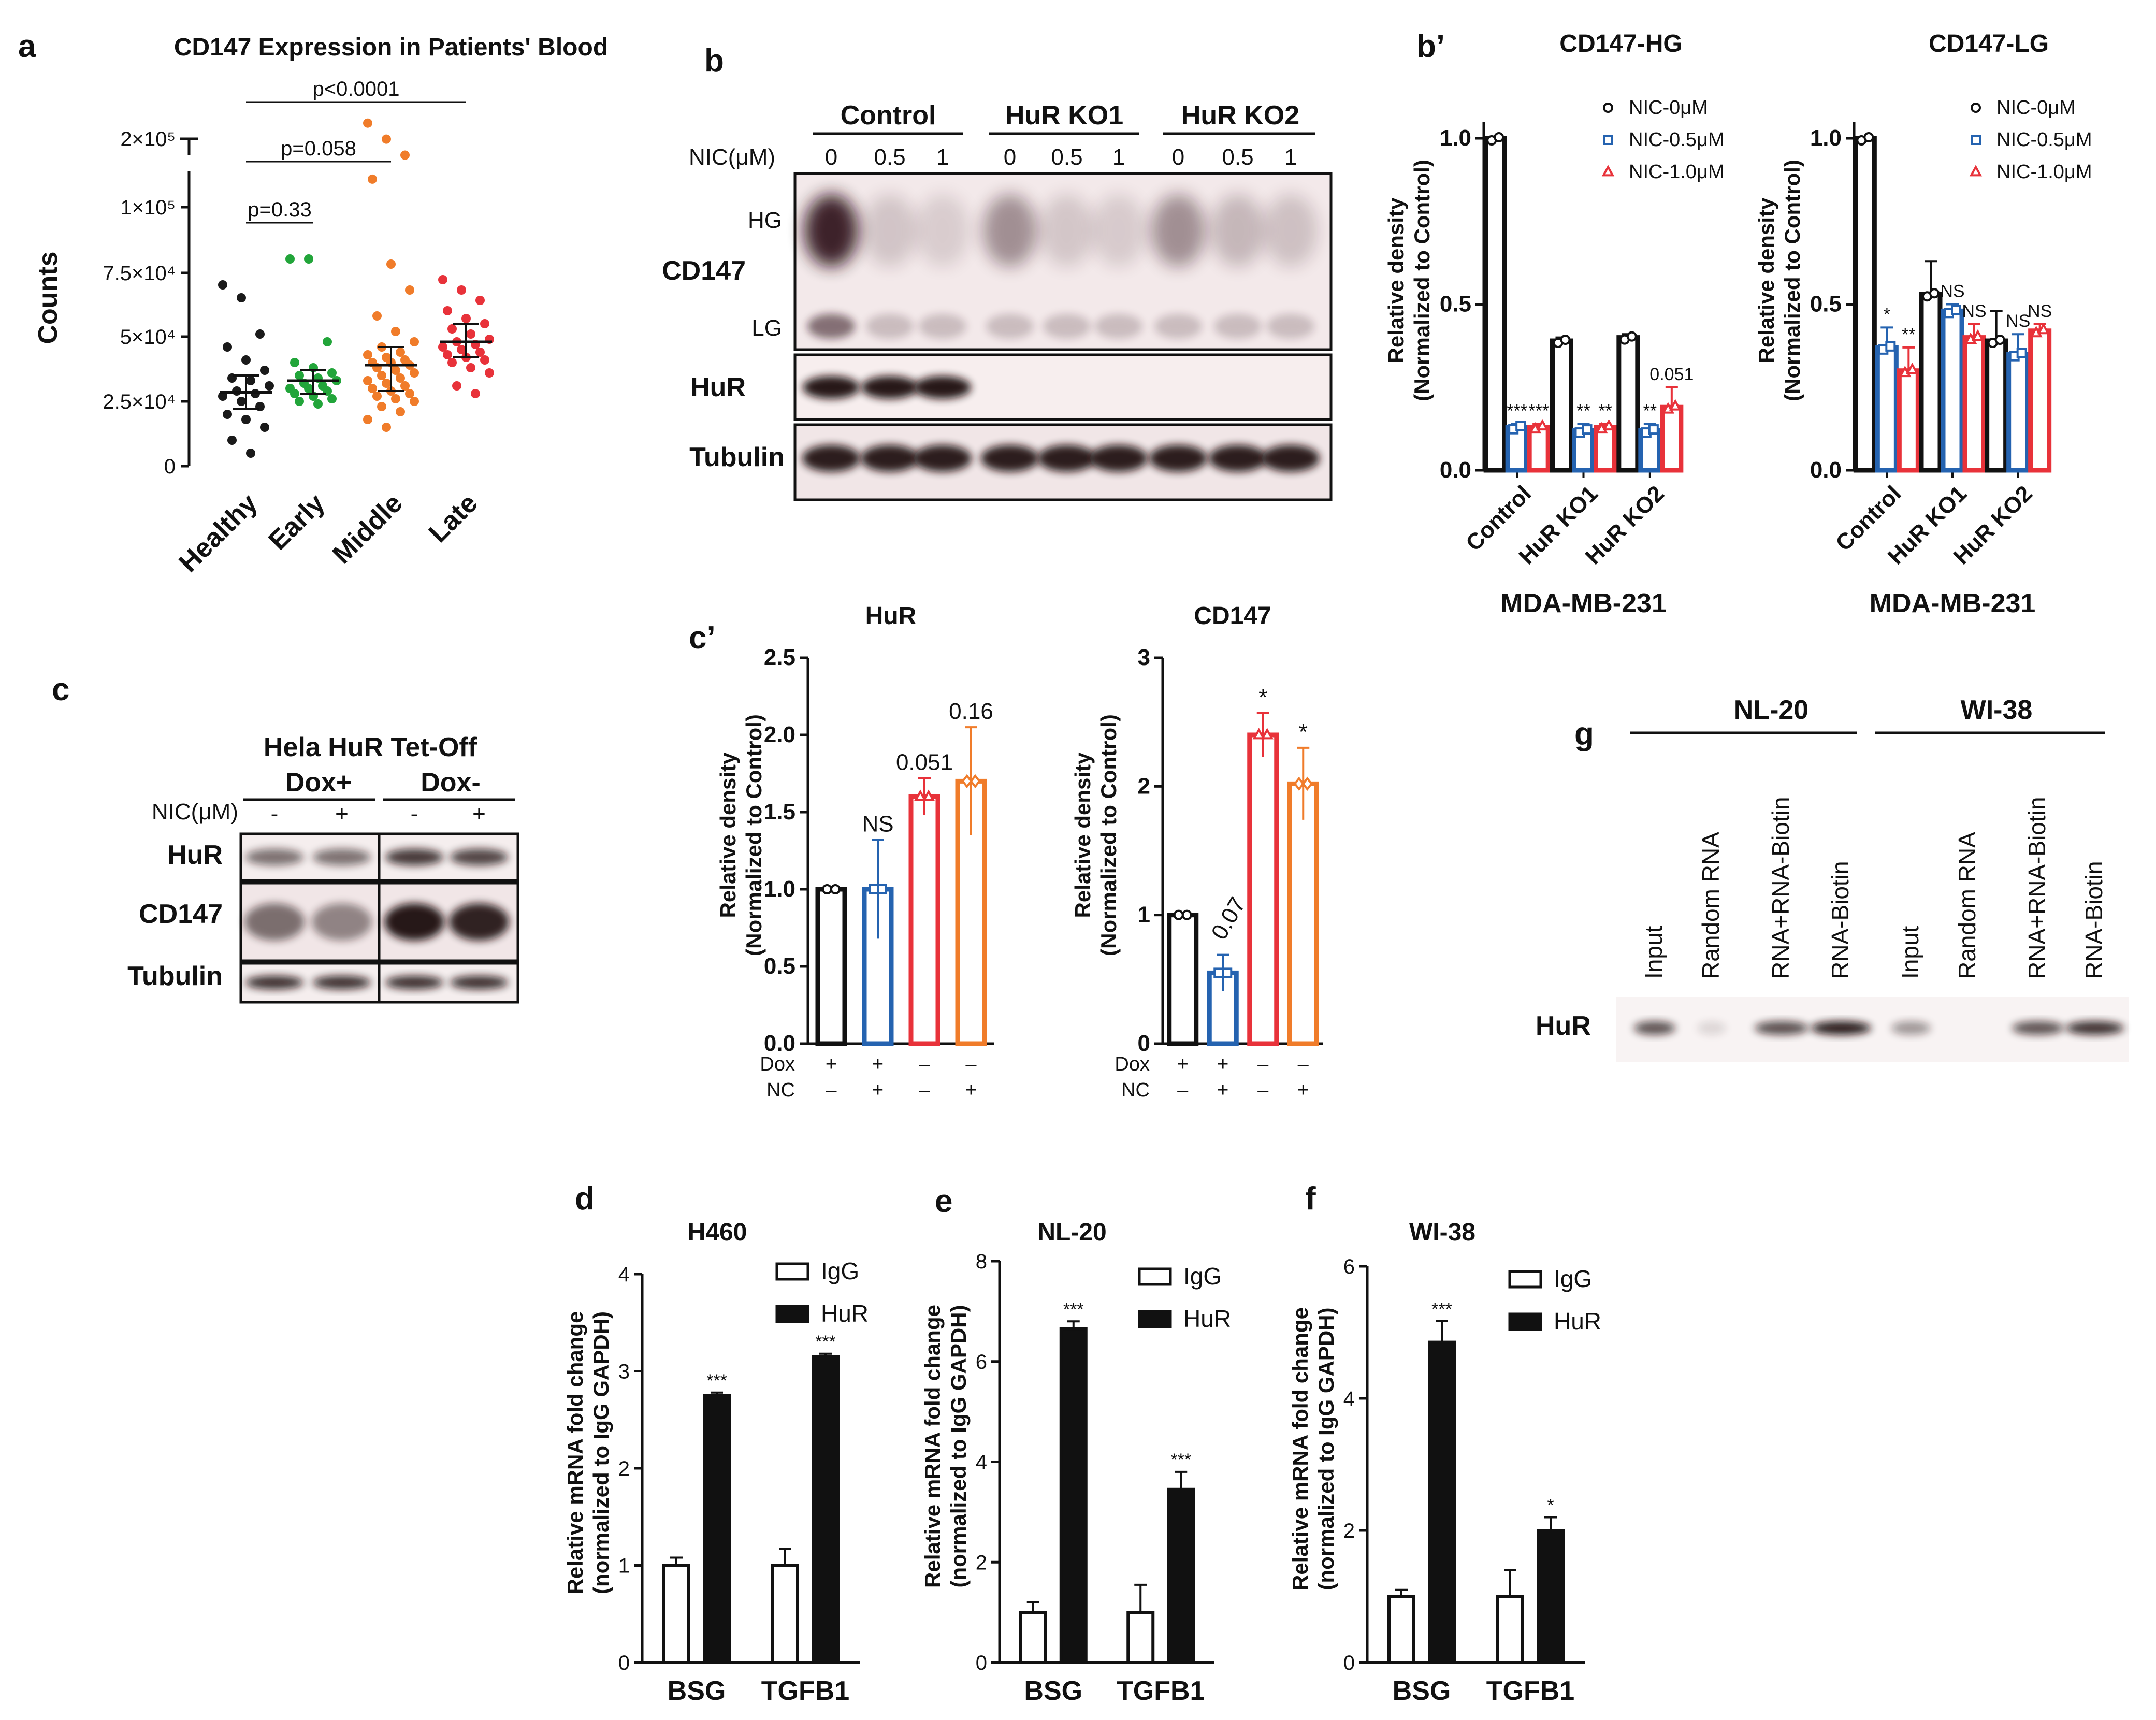 The height and width of the screenshot is (1720, 2156). Describe the element at coordinates (1422, 1691) in the screenshot. I see `f-g-x-tick-label: BSG` at that location.